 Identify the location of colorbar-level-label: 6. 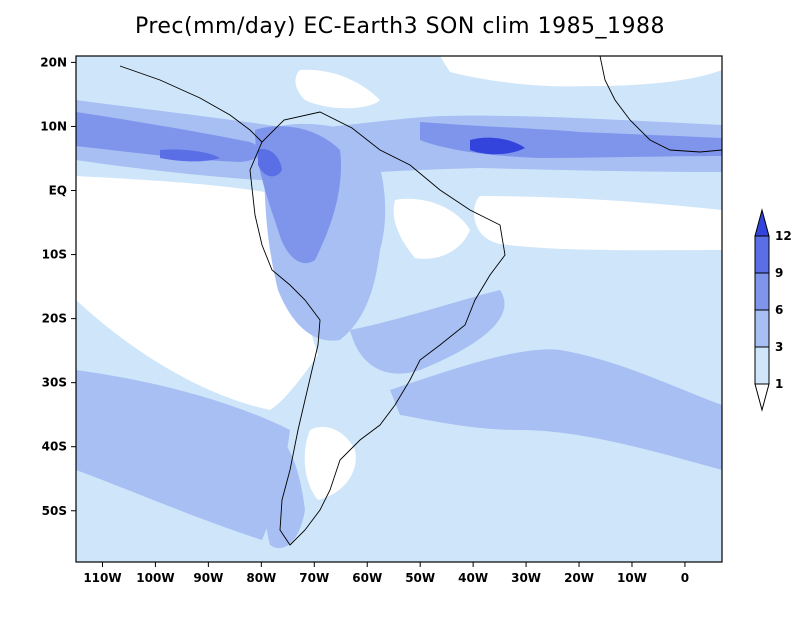
(779, 310).